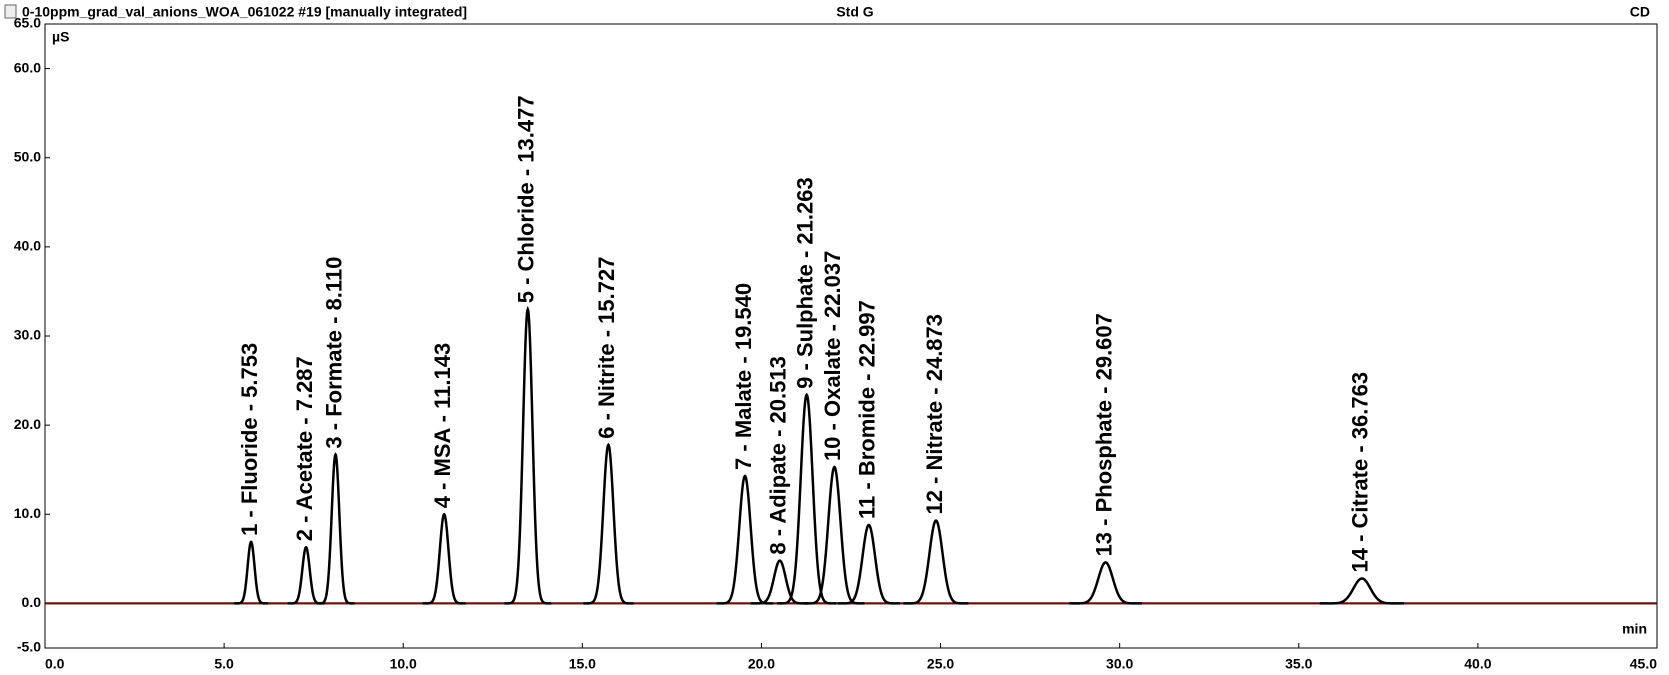 The height and width of the screenshot is (675, 1669). What do you see at coordinates (29, 647) in the screenshot?
I see `y-tick-label: -5.0` at bounding box center [29, 647].